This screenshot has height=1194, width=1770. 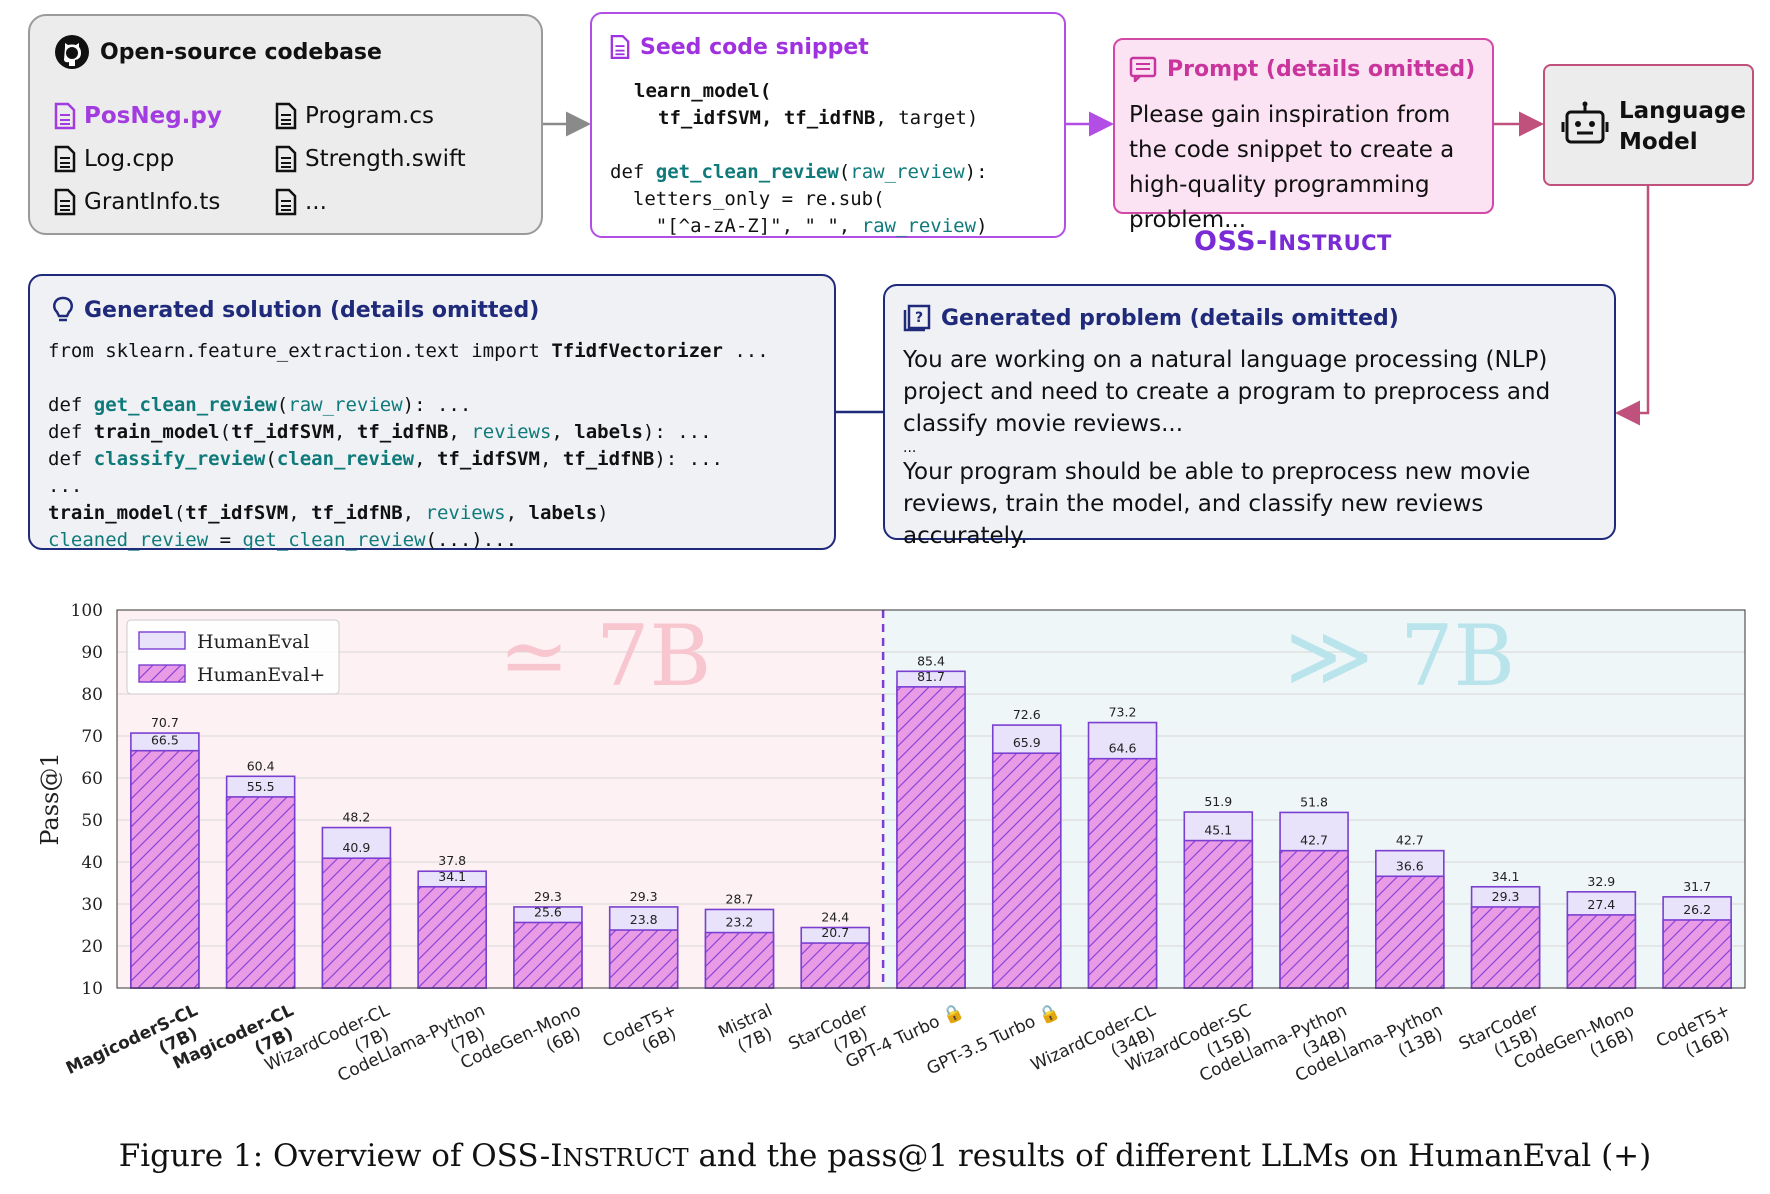 I want to click on oss-suffix: NSTRUCT, so click(x=1335, y=243).